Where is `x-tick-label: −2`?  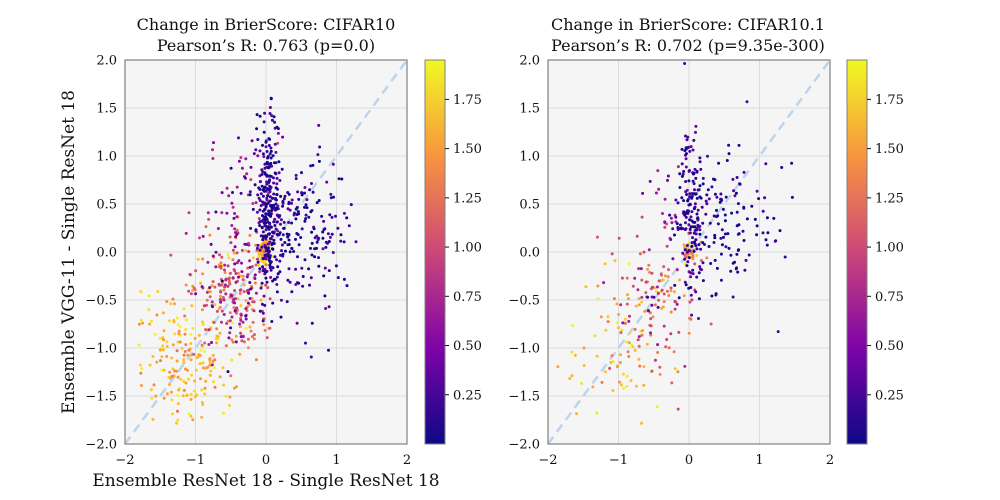 x-tick-label: −2 is located at coordinates (124, 460).